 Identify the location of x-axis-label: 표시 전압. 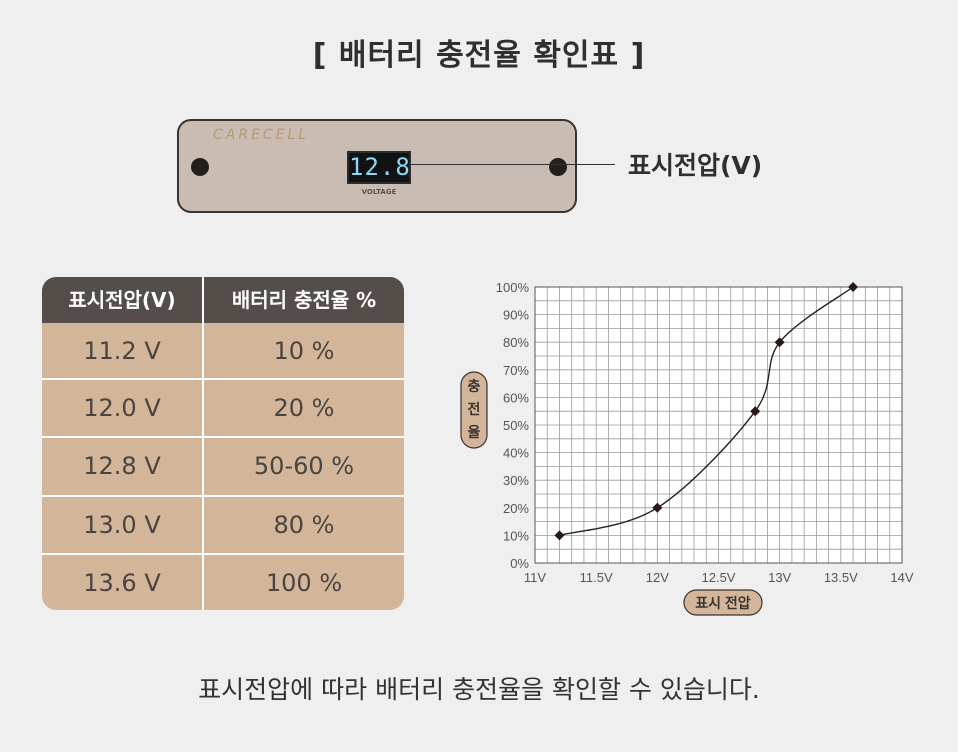
(723, 603).